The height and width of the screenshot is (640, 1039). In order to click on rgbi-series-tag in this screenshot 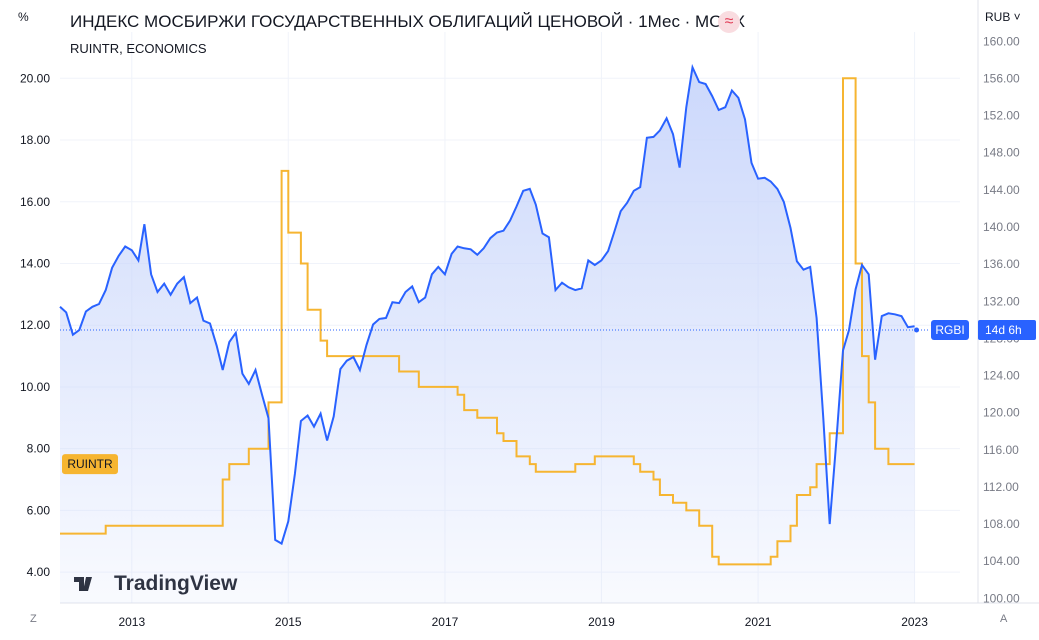, I will do `click(950, 330)`.